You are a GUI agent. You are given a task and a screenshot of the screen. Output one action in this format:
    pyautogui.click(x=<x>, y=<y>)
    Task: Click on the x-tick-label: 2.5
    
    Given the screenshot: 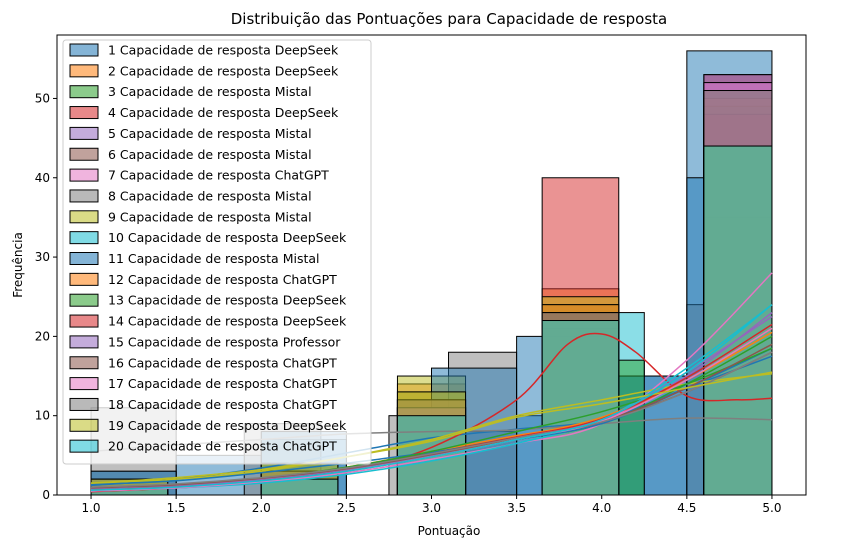 What is the action you would take?
    pyautogui.click(x=346, y=508)
    